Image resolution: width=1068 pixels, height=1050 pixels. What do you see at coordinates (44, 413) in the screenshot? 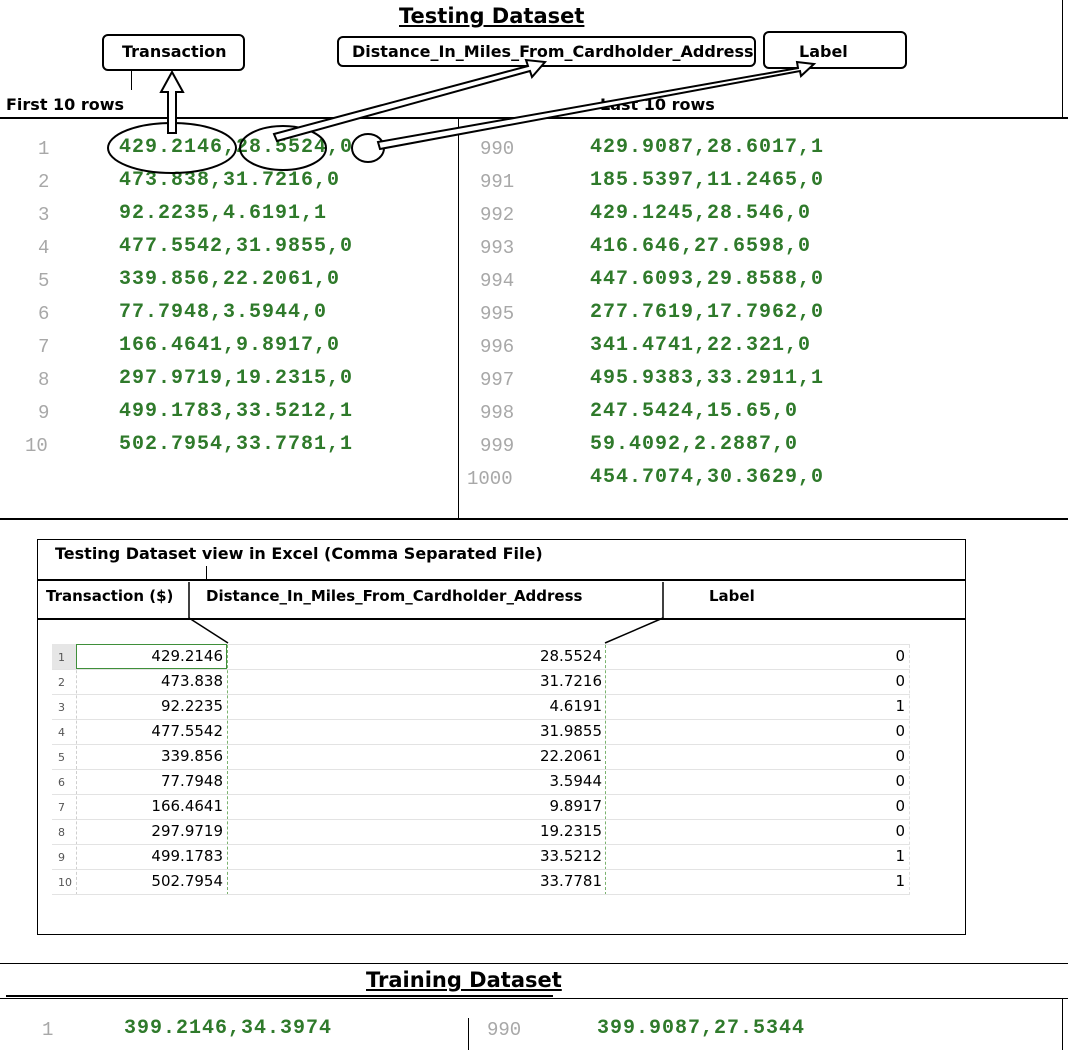
I see `first-row-line-number: 9` at bounding box center [44, 413].